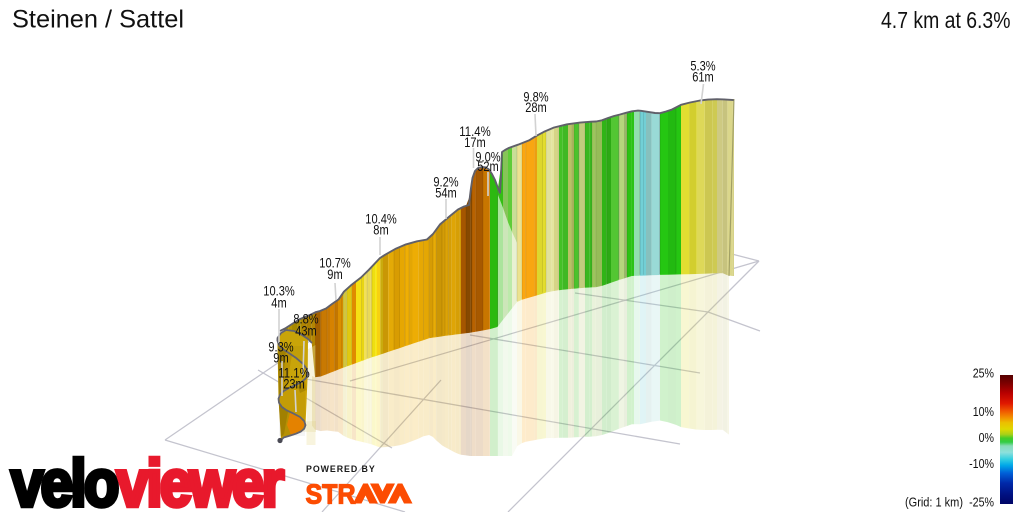 The width and height of the screenshot is (1024, 512). Describe the element at coordinates (488, 166) in the screenshot. I see `svg-text: 52m` at that location.